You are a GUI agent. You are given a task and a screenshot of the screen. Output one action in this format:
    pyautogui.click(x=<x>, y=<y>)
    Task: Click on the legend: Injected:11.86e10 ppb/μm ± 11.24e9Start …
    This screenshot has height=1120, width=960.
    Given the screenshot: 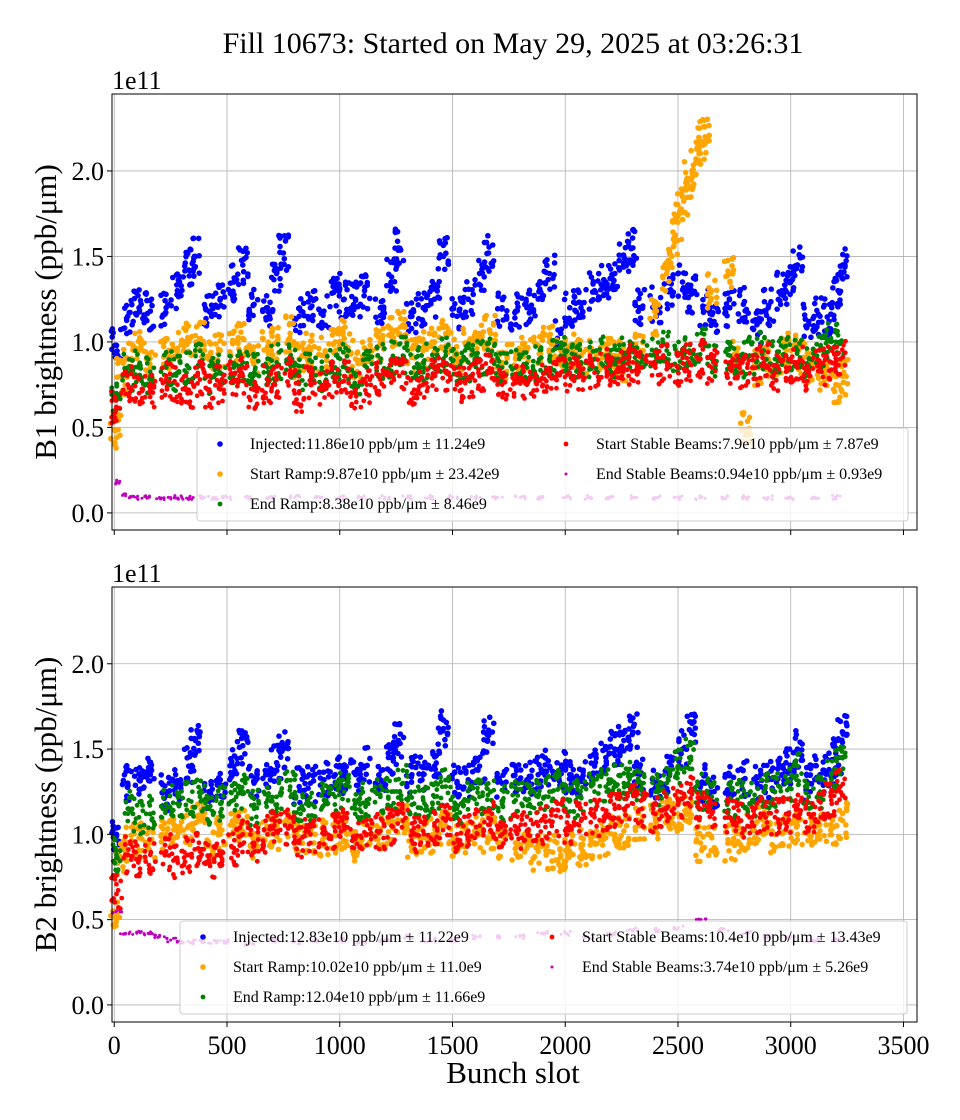 What is the action you would take?
    pyautogui.click(x=552, y=474)
    